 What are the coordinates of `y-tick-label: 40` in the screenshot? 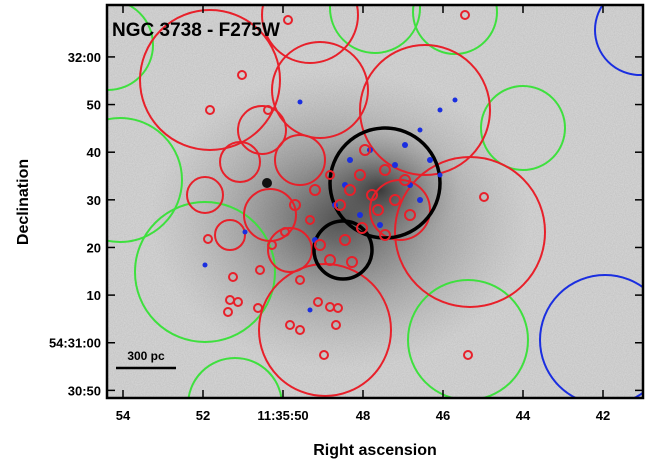 It's located at (94, 152).